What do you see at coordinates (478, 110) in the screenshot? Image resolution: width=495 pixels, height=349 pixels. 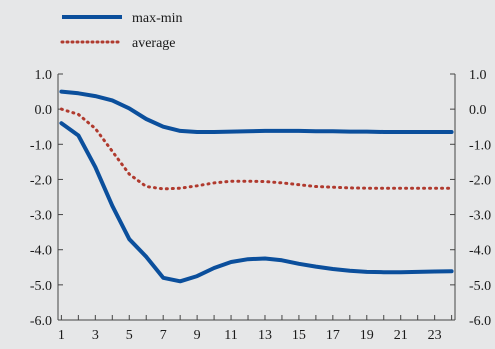 I see `y-tick-label-right: 0.0` at bounding box center [478, 110].